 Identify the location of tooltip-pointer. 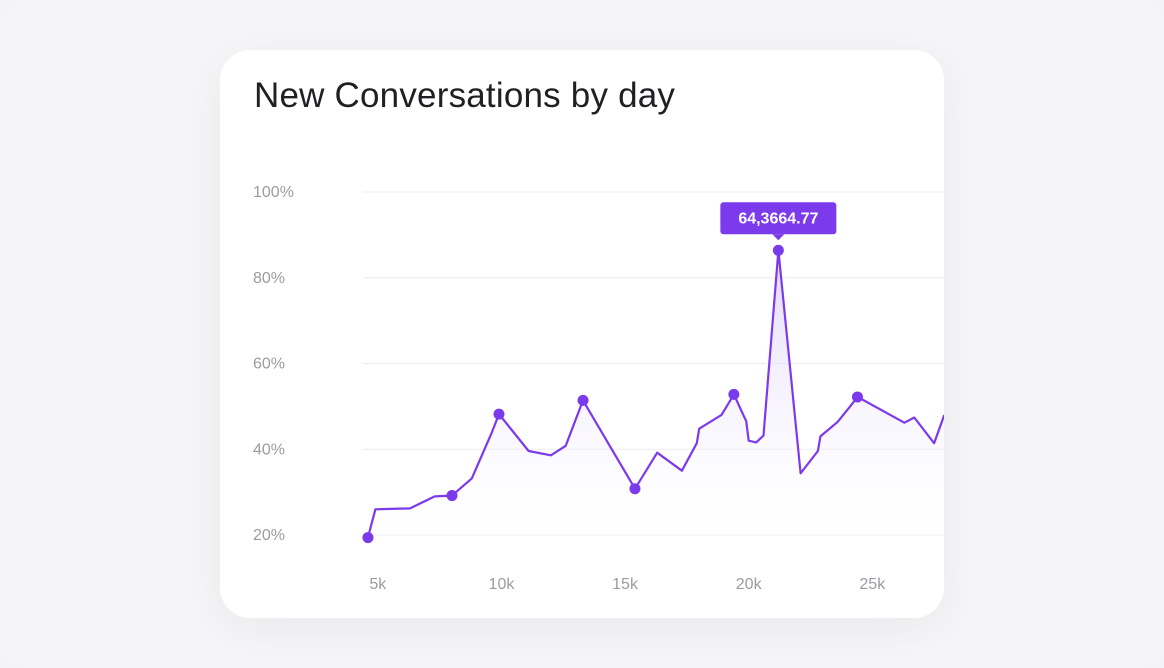
(778, 237).